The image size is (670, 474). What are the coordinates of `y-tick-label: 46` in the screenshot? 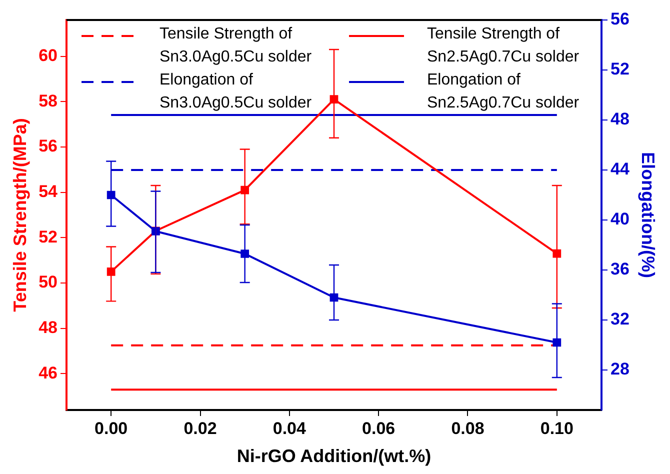 It's located at (48, 372).